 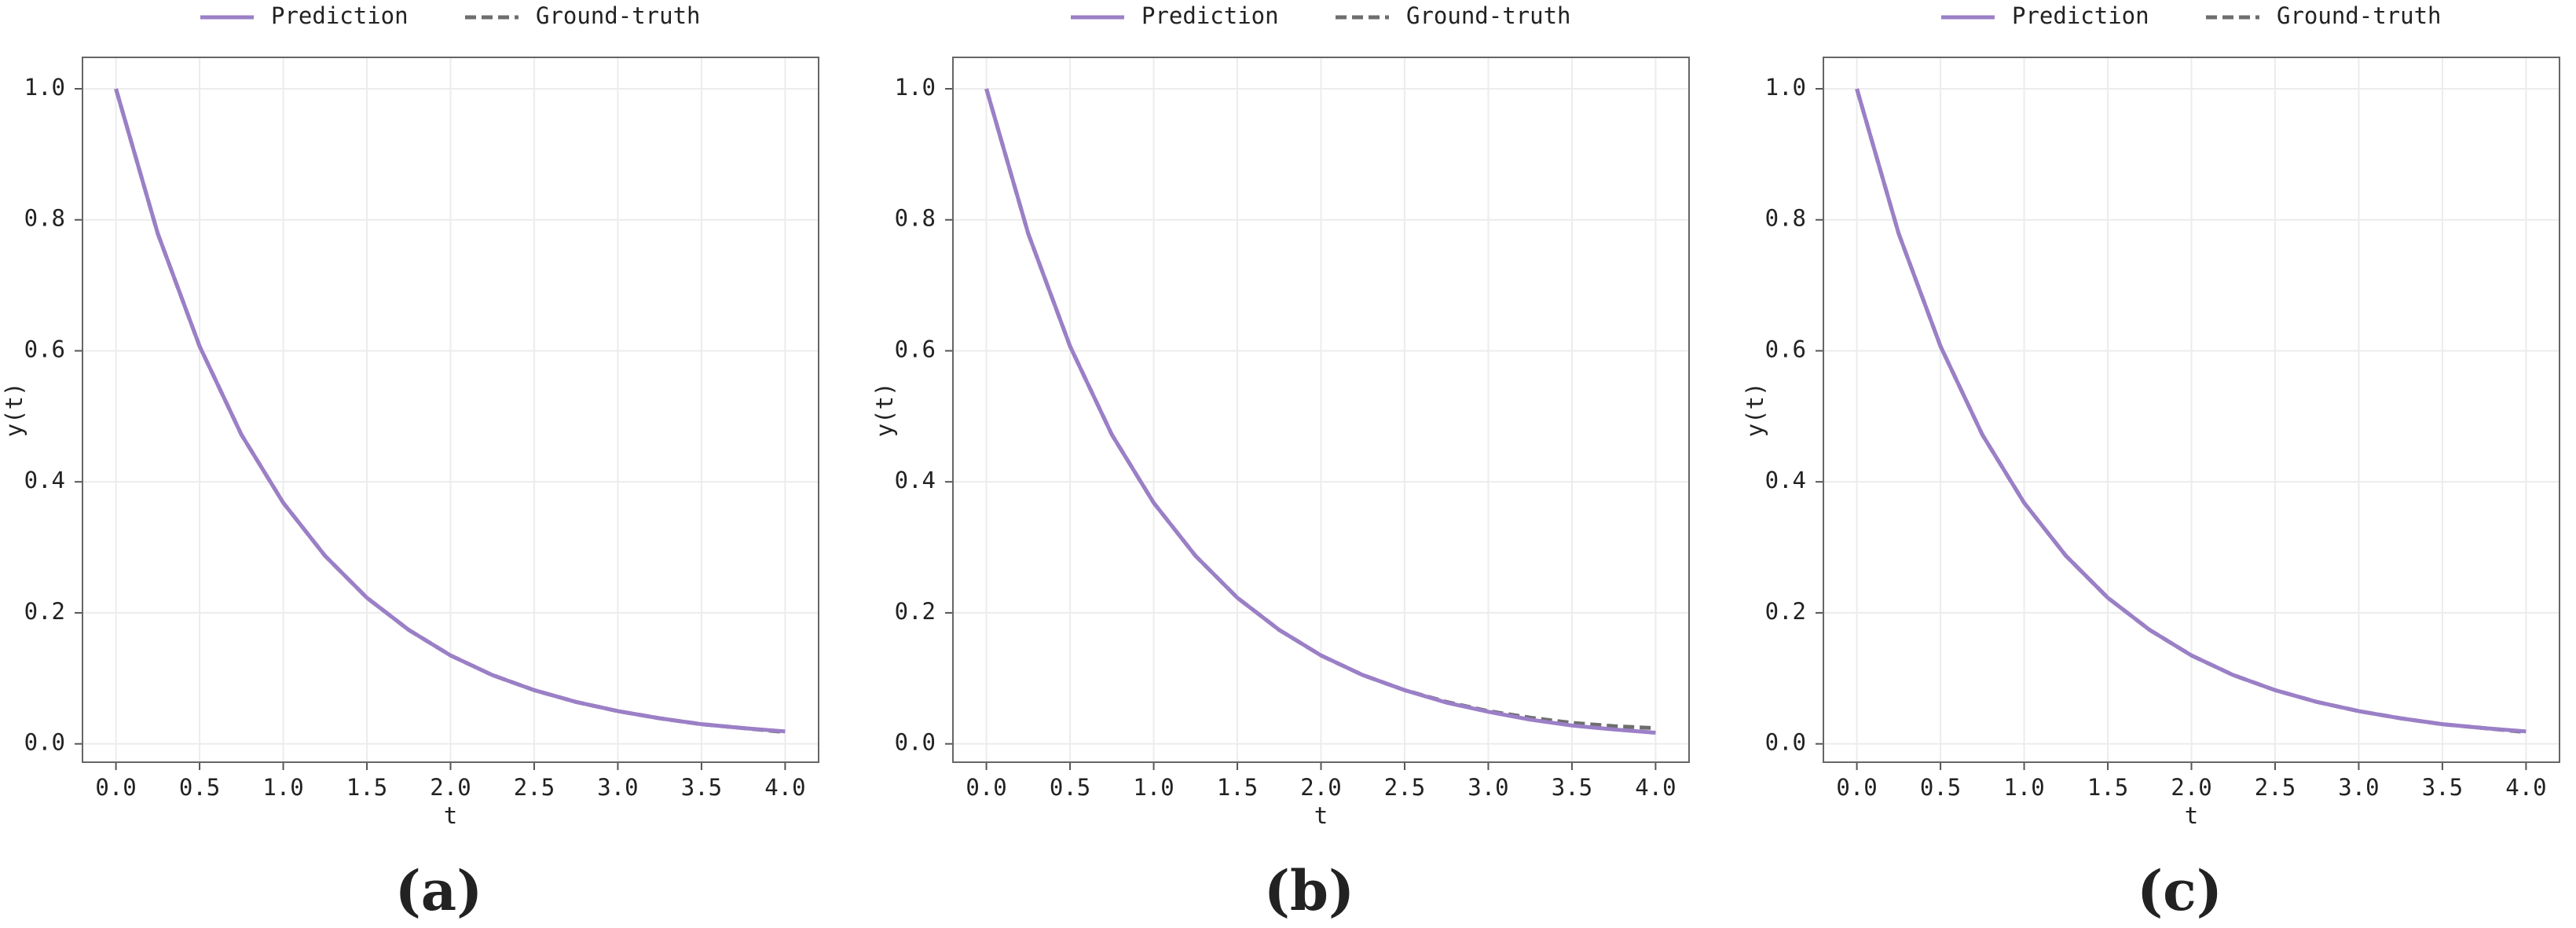 What do you see at coordinates (2179, 890) in the screenshot?
I see `subplot-caption: (c)` at bounding box center [2179, 890].